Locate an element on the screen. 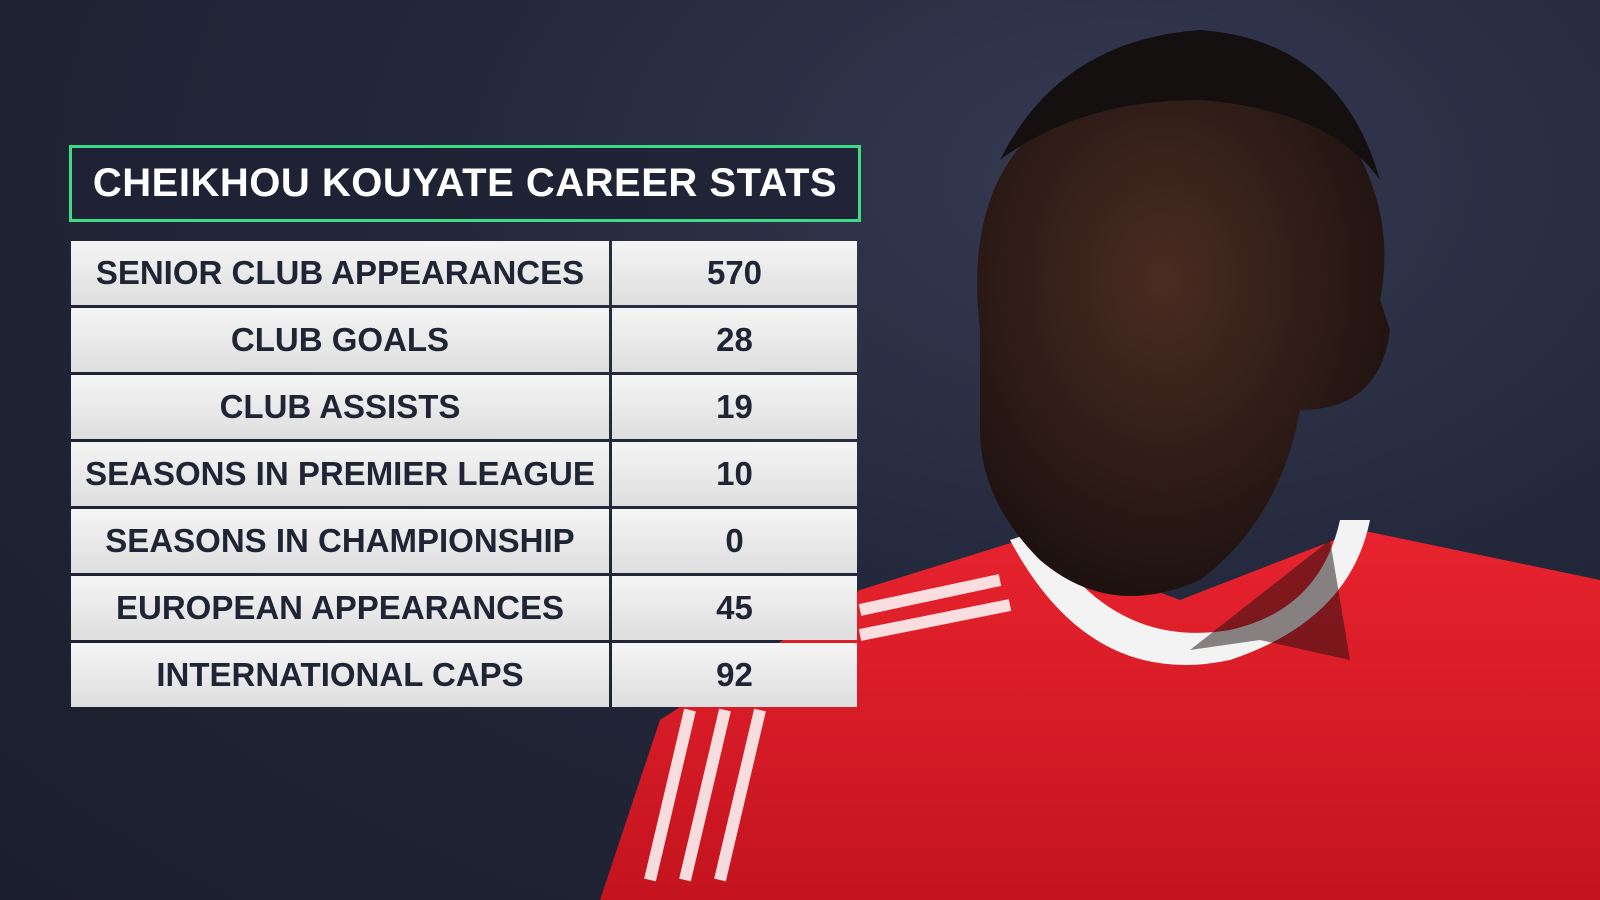 This screenshot has width=1600, height=900. stat-value: 10 is located at coordinates (734, 474).